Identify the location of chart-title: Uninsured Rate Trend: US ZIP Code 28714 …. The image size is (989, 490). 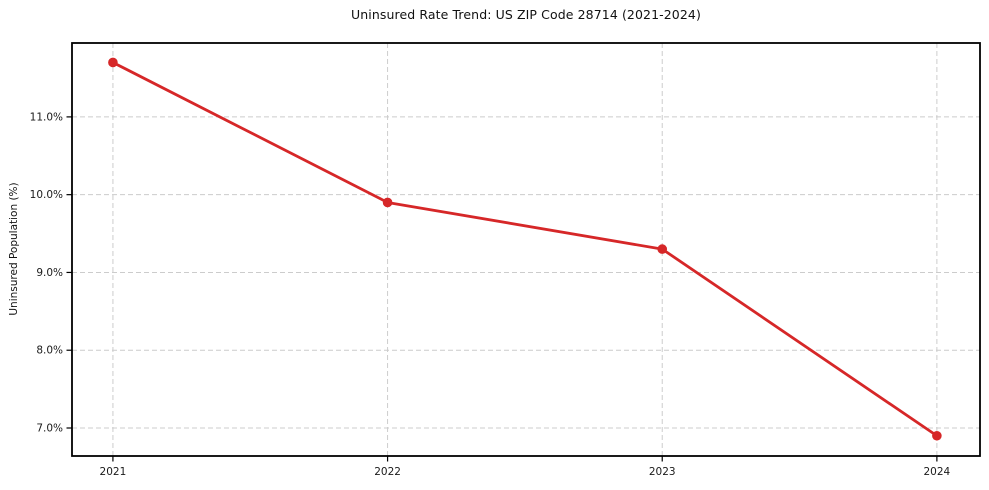
(526, 14).